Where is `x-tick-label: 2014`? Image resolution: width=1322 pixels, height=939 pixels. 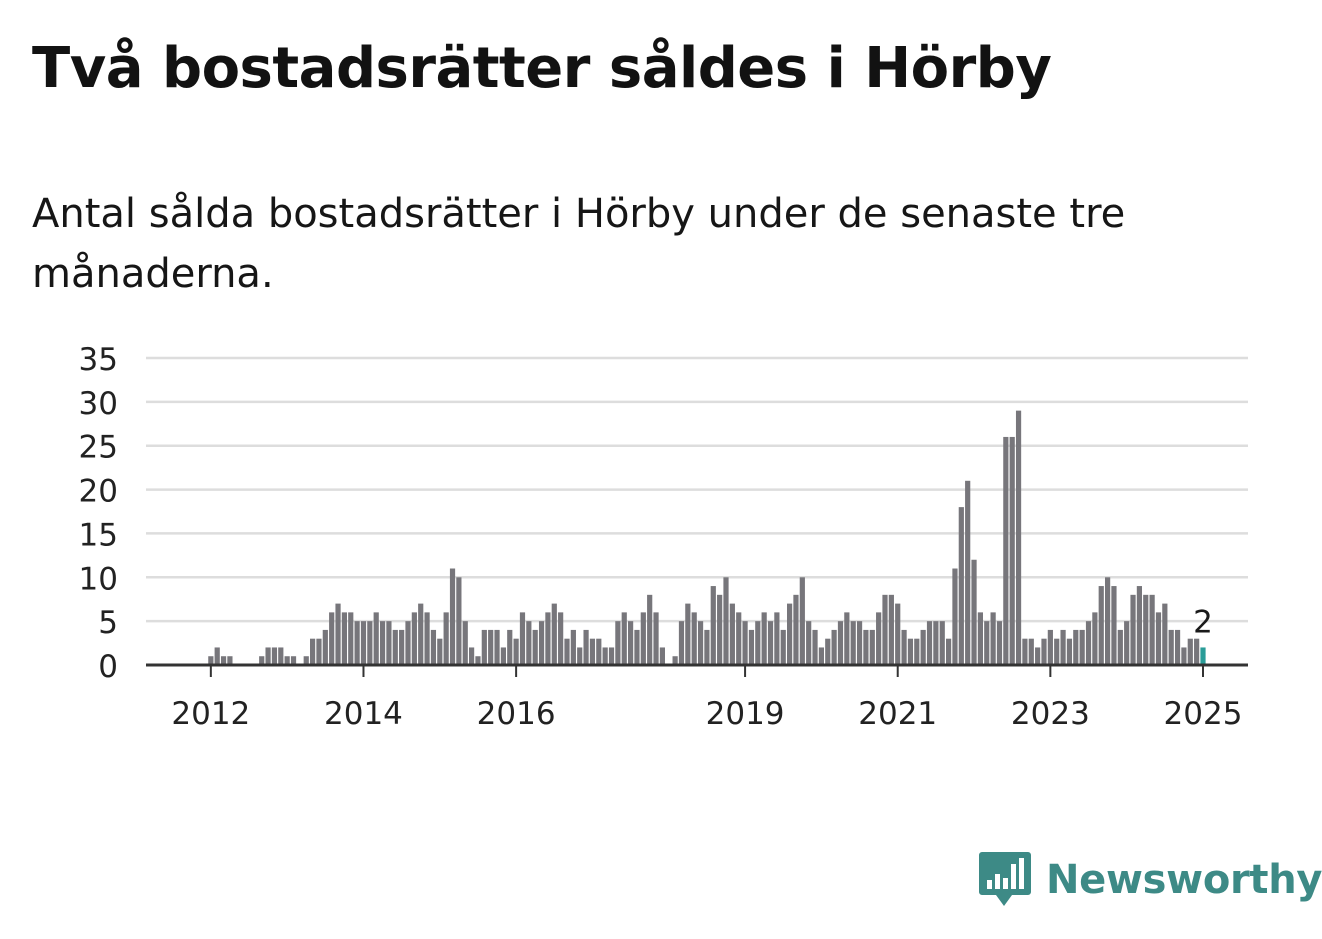 x-tick-label: 2014 is located at coordinates (363, 714).